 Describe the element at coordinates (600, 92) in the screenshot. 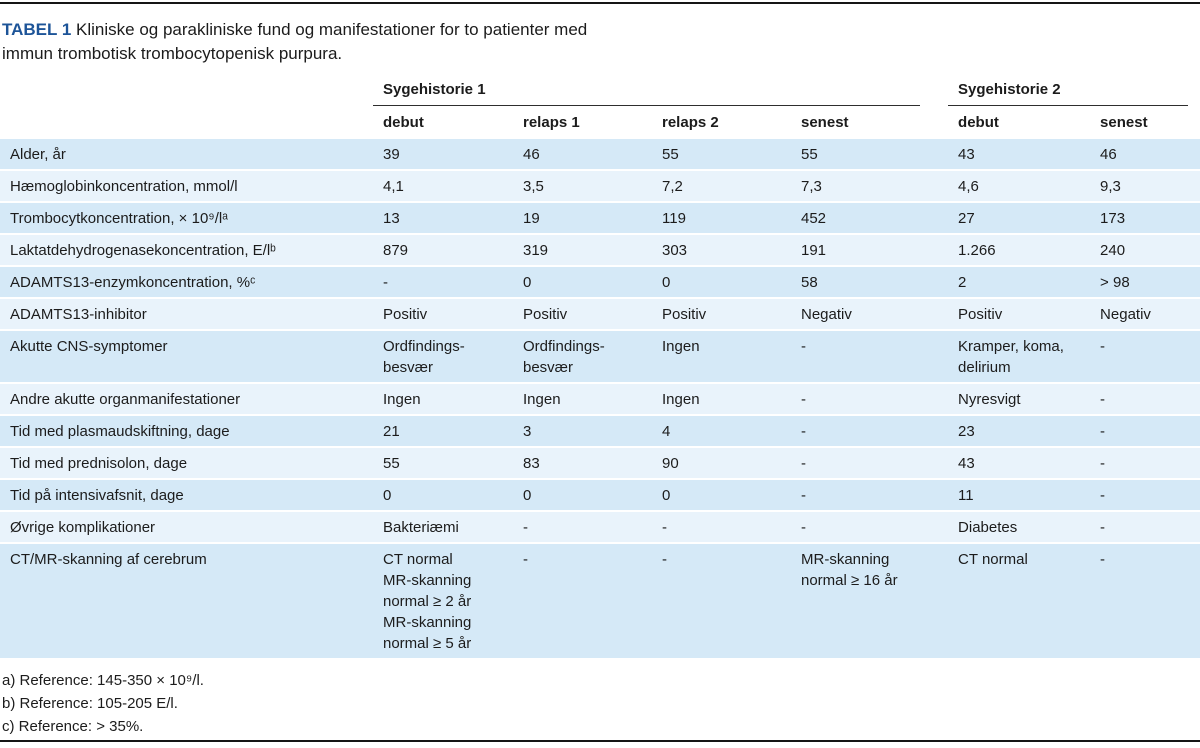

I see `group-header-row: Sygehistorie 1 Sygehistorie 2` at that location.